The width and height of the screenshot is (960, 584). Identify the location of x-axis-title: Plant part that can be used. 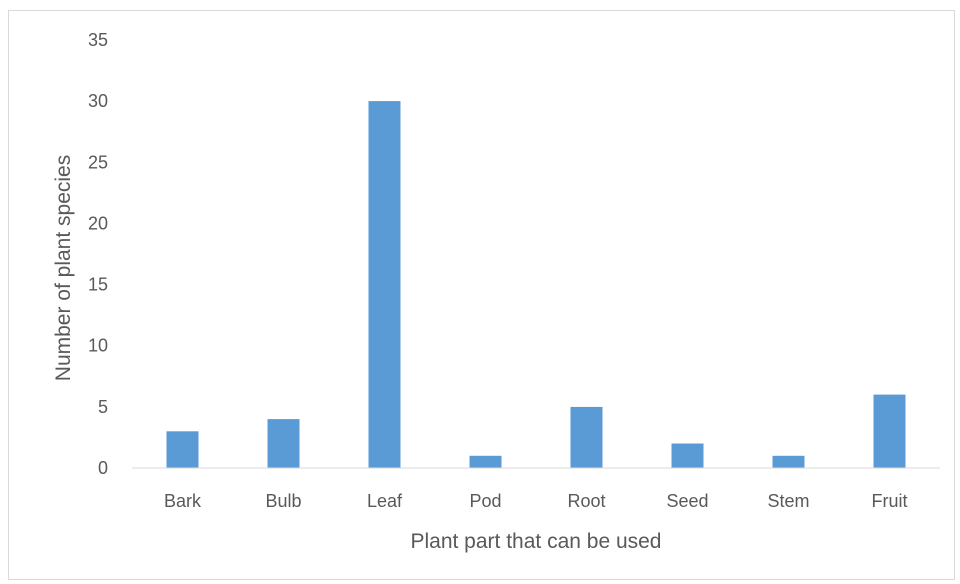
(535, 541).